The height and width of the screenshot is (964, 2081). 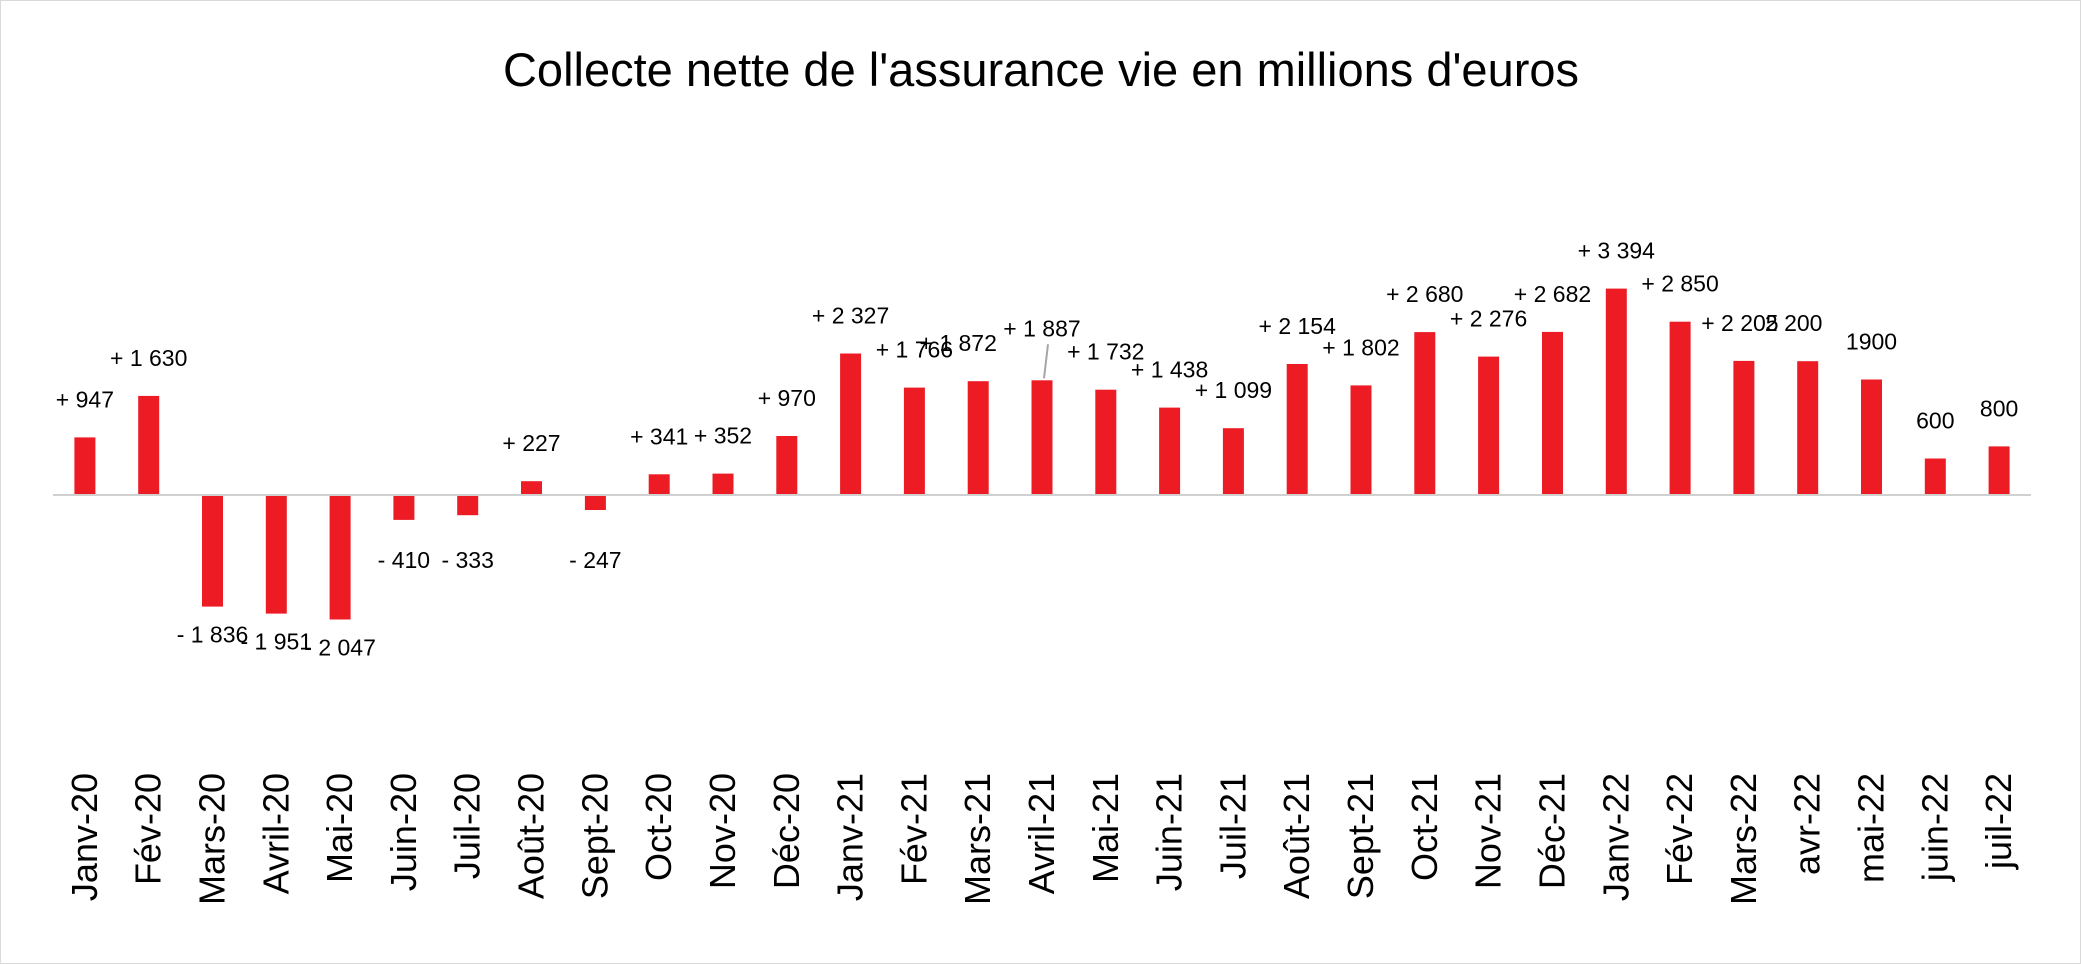 I want to click on x-tick-label: Oct-21, so click(x=1424, y=827).